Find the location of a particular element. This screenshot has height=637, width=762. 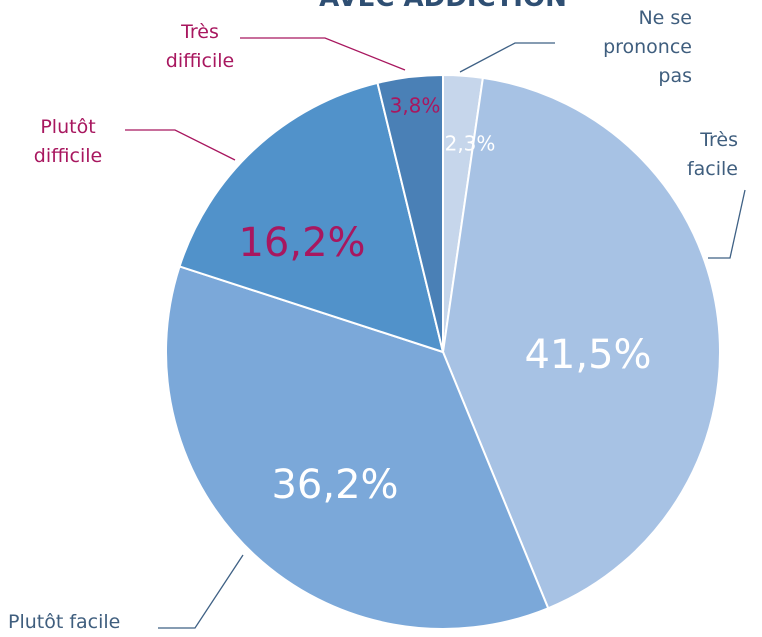

slice-value-label: 36,2% is located at coordinates (334, 485).